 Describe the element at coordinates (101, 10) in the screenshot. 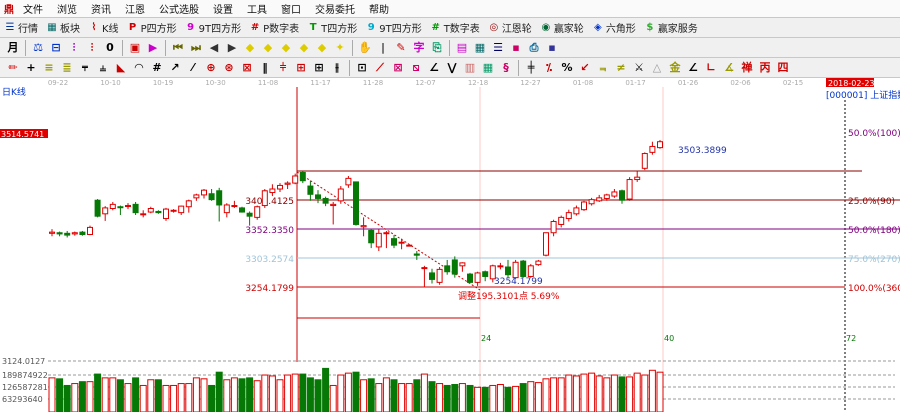

I see `menu-2: 资讯` at that location.